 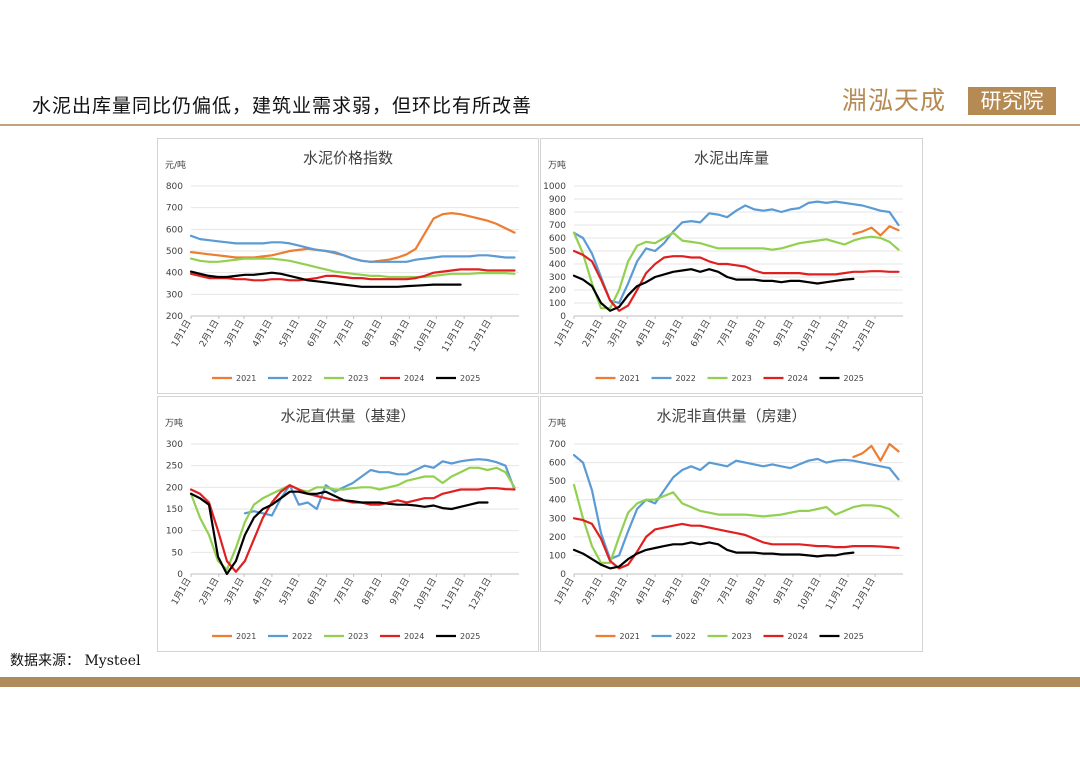 What do you see at coordinates (618, 333) in the screenshot?
I see `chart1-xtick-label: 3月1日` at bounding box center [618, 333].